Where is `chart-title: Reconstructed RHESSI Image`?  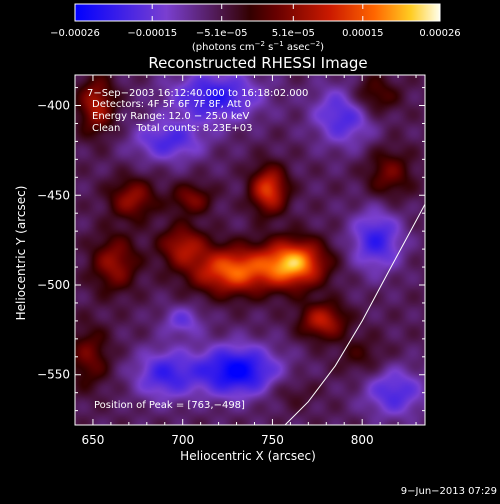
chart-title: Reconstructed RHESSI Image is located at coordinates (257, 63).